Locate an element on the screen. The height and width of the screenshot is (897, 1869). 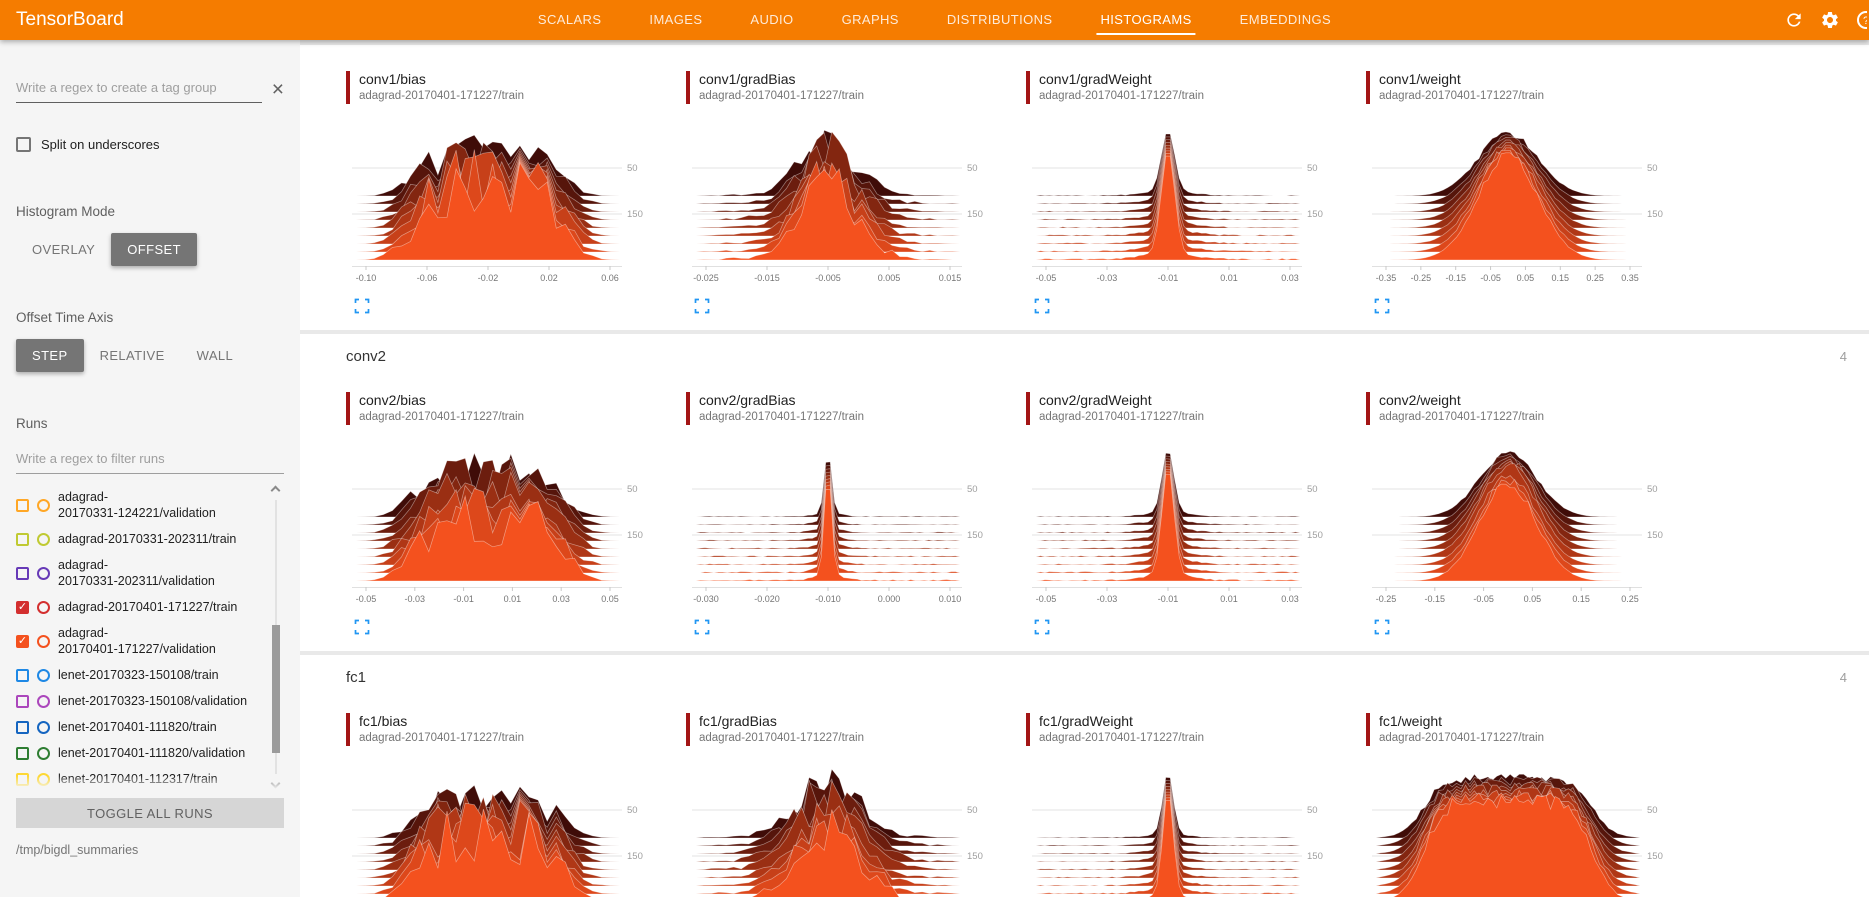
category-header-fc1: fc1 4 is located at coordinates (1084, 677).